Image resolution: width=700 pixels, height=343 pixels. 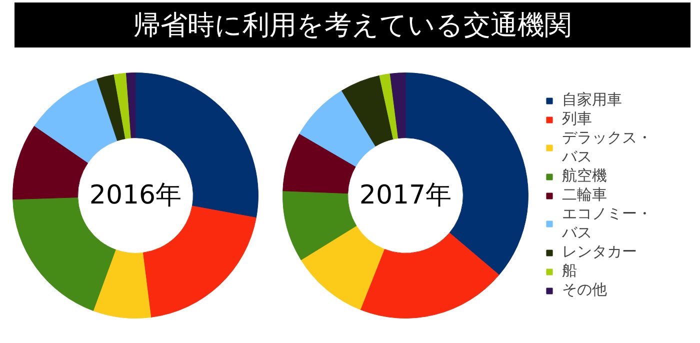 What do you see at coordinates (584, 195) in the screenshot?
I see `legend-label: 二輪車` at bounding box center [584, 195].